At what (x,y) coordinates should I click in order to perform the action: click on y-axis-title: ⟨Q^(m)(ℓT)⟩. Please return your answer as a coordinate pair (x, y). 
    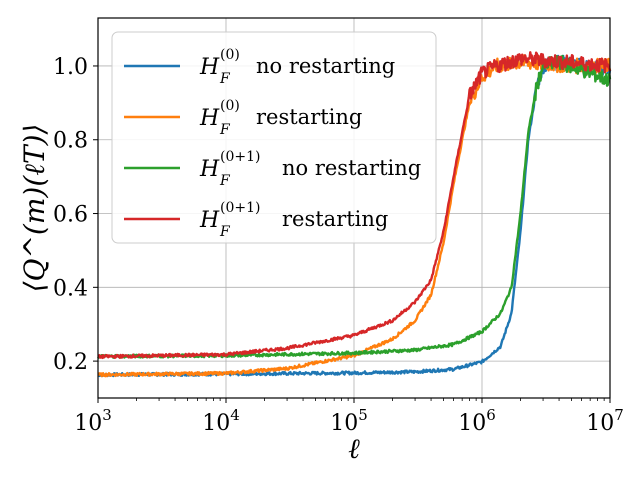
    Looking at the image, I should click on (34, 208).